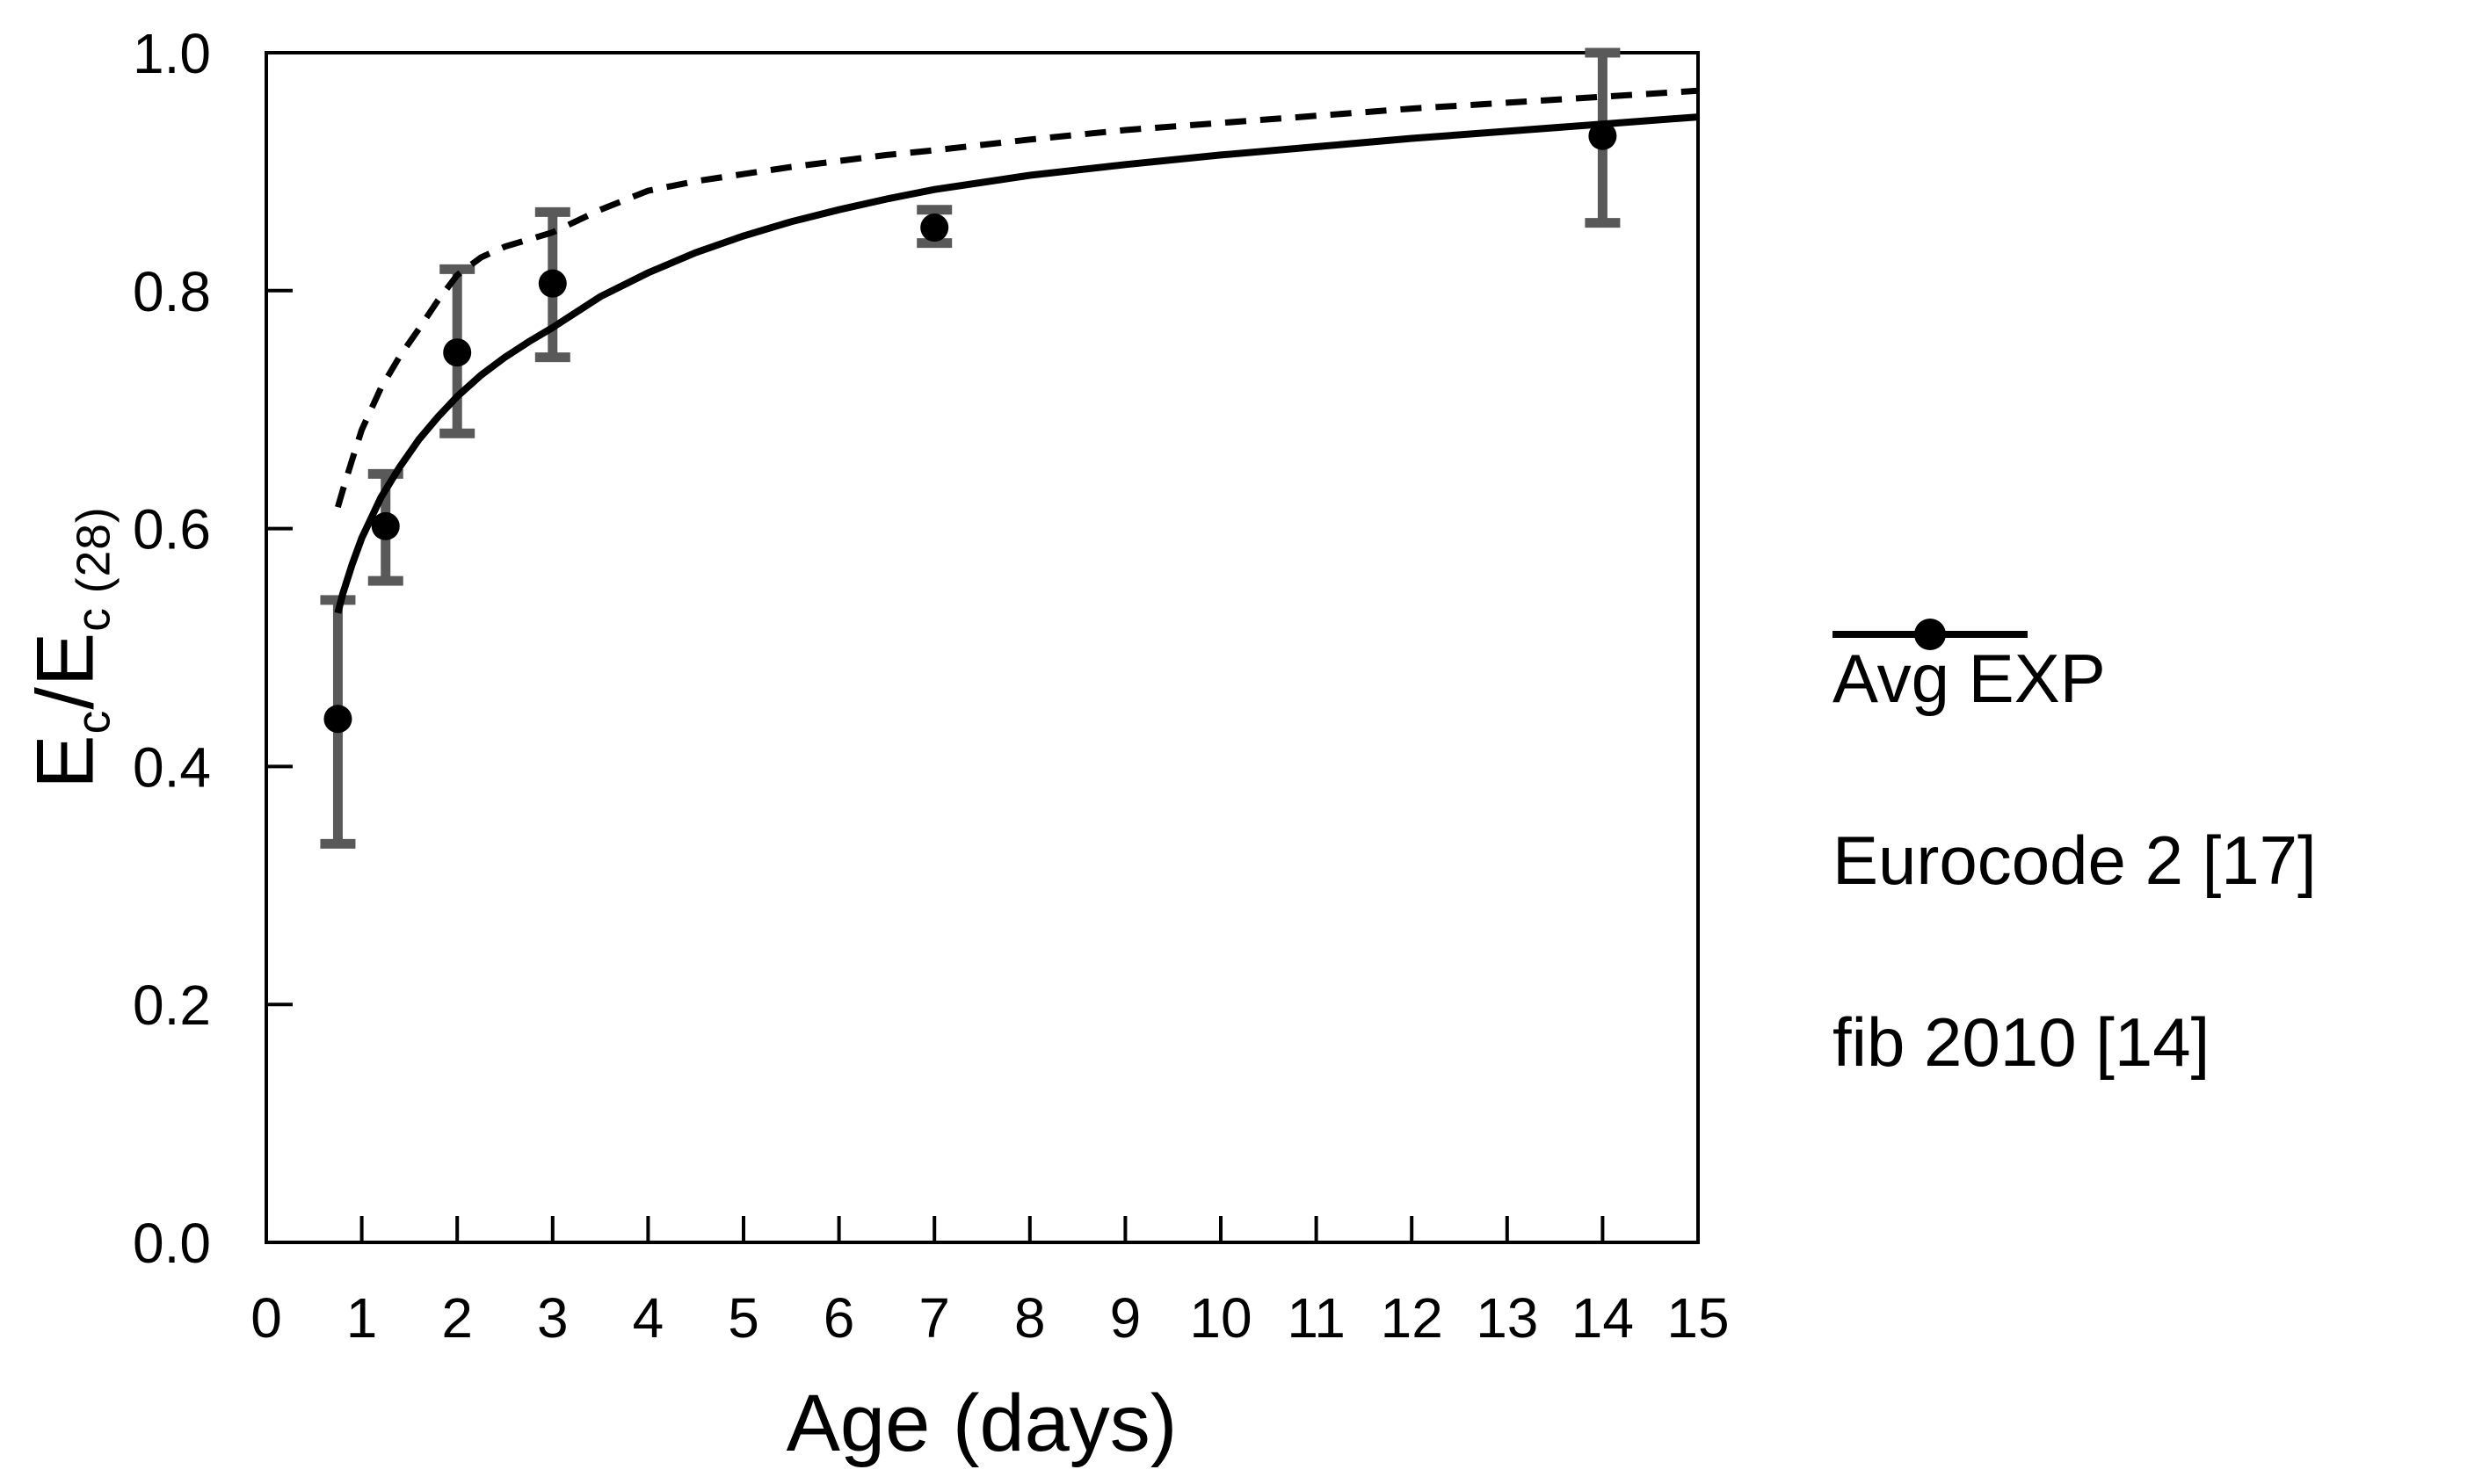 This screenshot has width=2482, height=1484. I want to click on x-tick-label: 11, so click(1316, 1318).